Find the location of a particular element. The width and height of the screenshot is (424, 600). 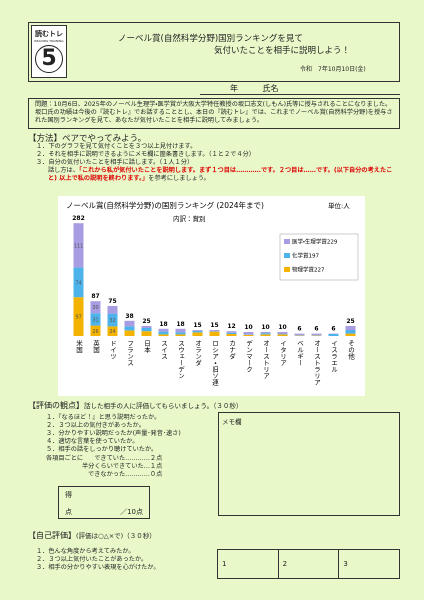

date: 令和 7年10月10日(金) is located at coordinates (333, 69).